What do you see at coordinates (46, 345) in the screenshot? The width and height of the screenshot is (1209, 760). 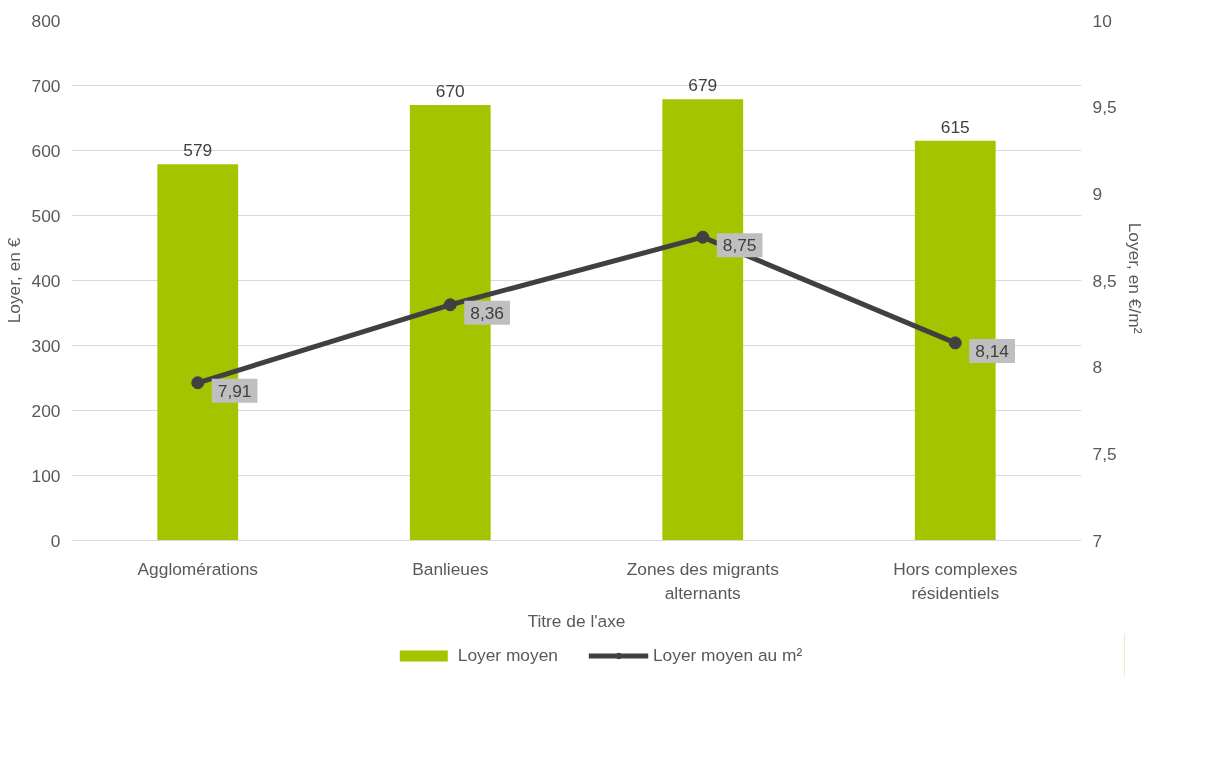 I see `y-tick-label: 300` at bounding box center [46, 345].